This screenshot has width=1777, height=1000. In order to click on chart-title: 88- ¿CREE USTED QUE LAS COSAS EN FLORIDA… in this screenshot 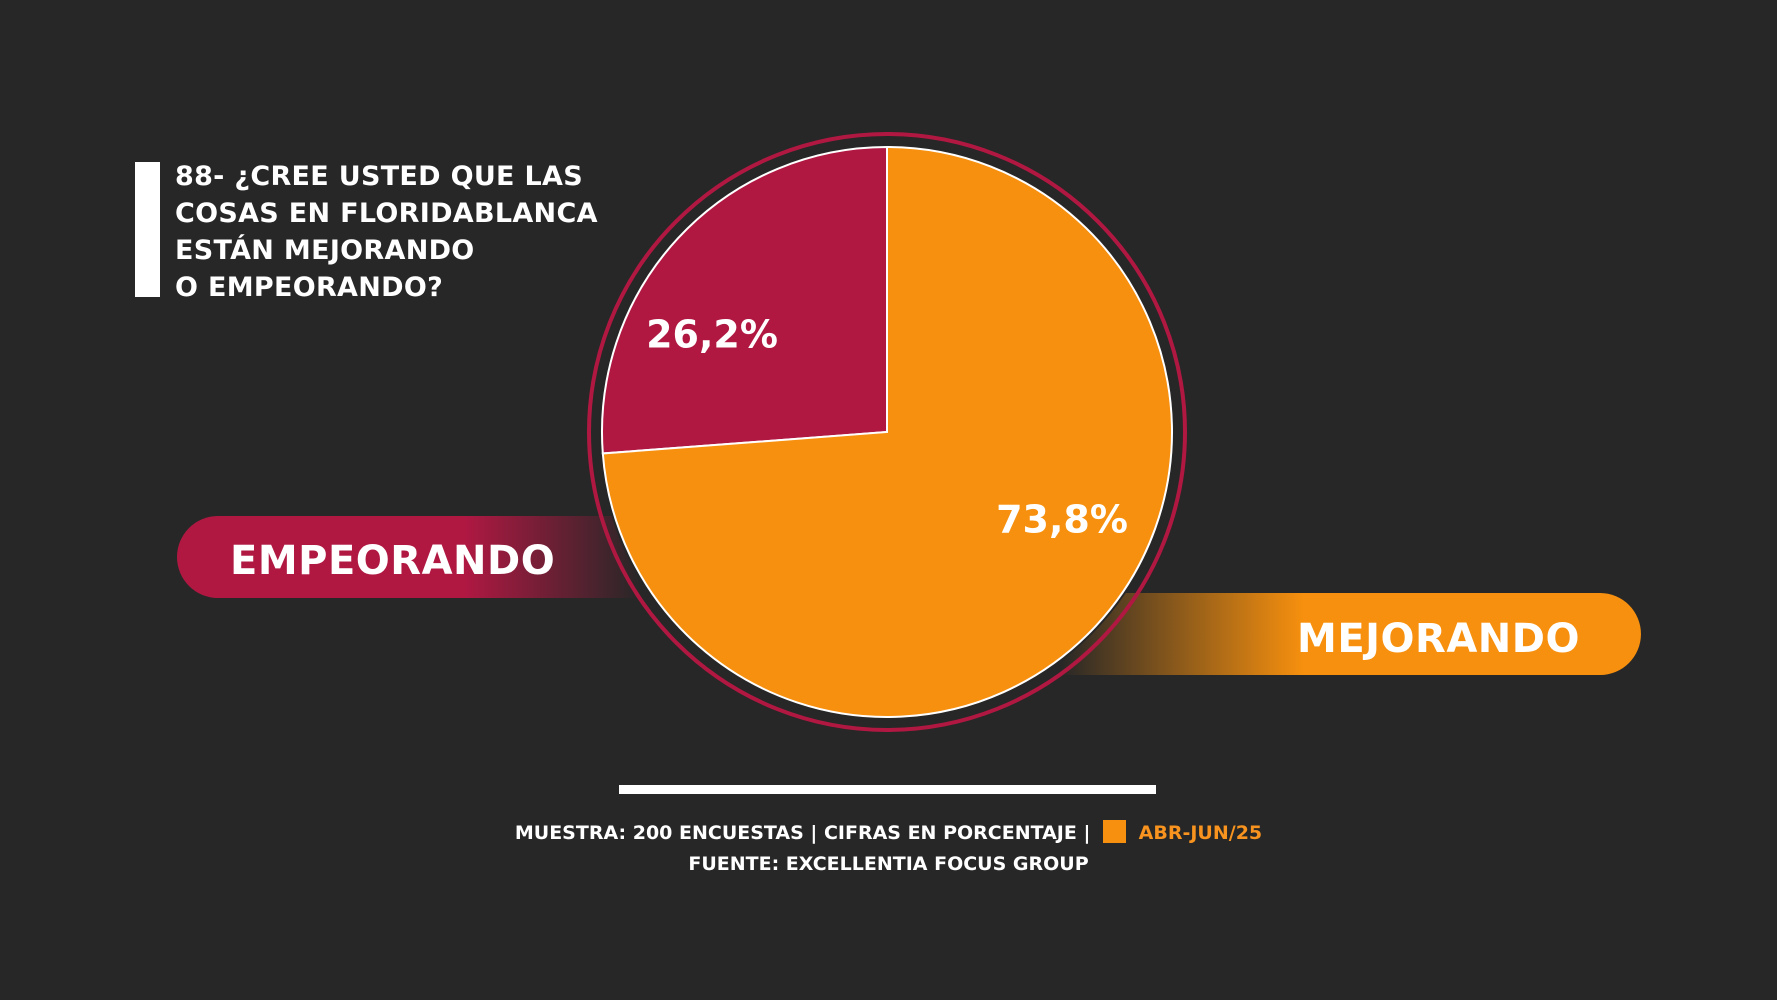, I will do `click(395, 232)`.